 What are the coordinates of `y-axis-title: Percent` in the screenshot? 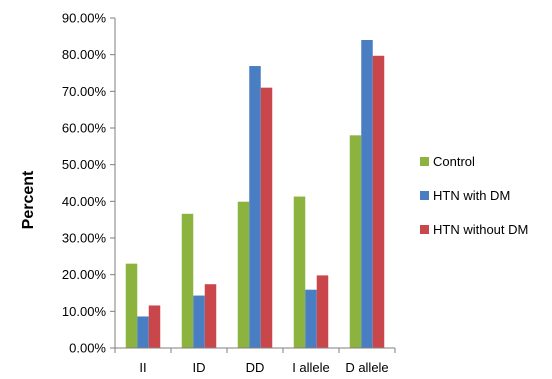 It's located at (28, 199).